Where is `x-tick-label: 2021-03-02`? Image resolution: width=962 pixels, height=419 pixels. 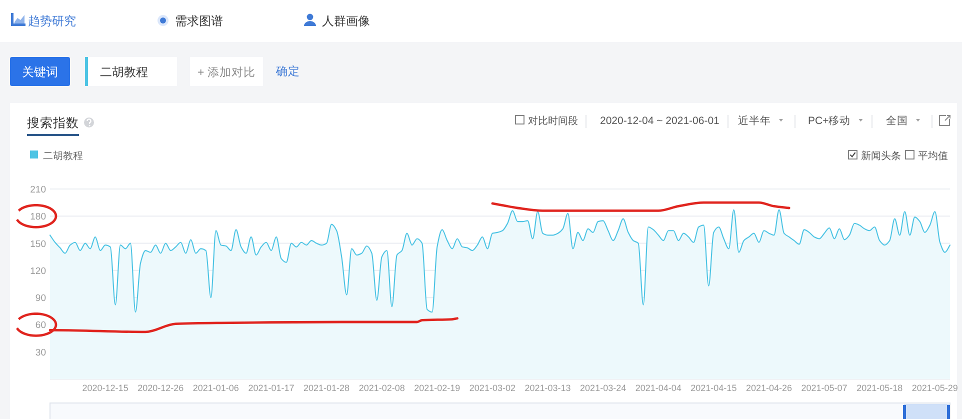 x-tick-label: 2021-03-02 is located at coordinates (492, 388).